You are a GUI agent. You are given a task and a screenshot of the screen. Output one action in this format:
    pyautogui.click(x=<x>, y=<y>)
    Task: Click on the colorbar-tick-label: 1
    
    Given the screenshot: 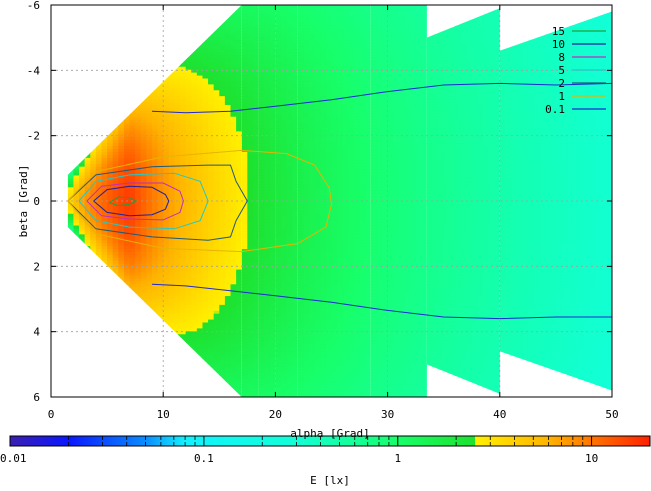 What is the action you would take?
    pyautogui.click(x=397, y=458)
    